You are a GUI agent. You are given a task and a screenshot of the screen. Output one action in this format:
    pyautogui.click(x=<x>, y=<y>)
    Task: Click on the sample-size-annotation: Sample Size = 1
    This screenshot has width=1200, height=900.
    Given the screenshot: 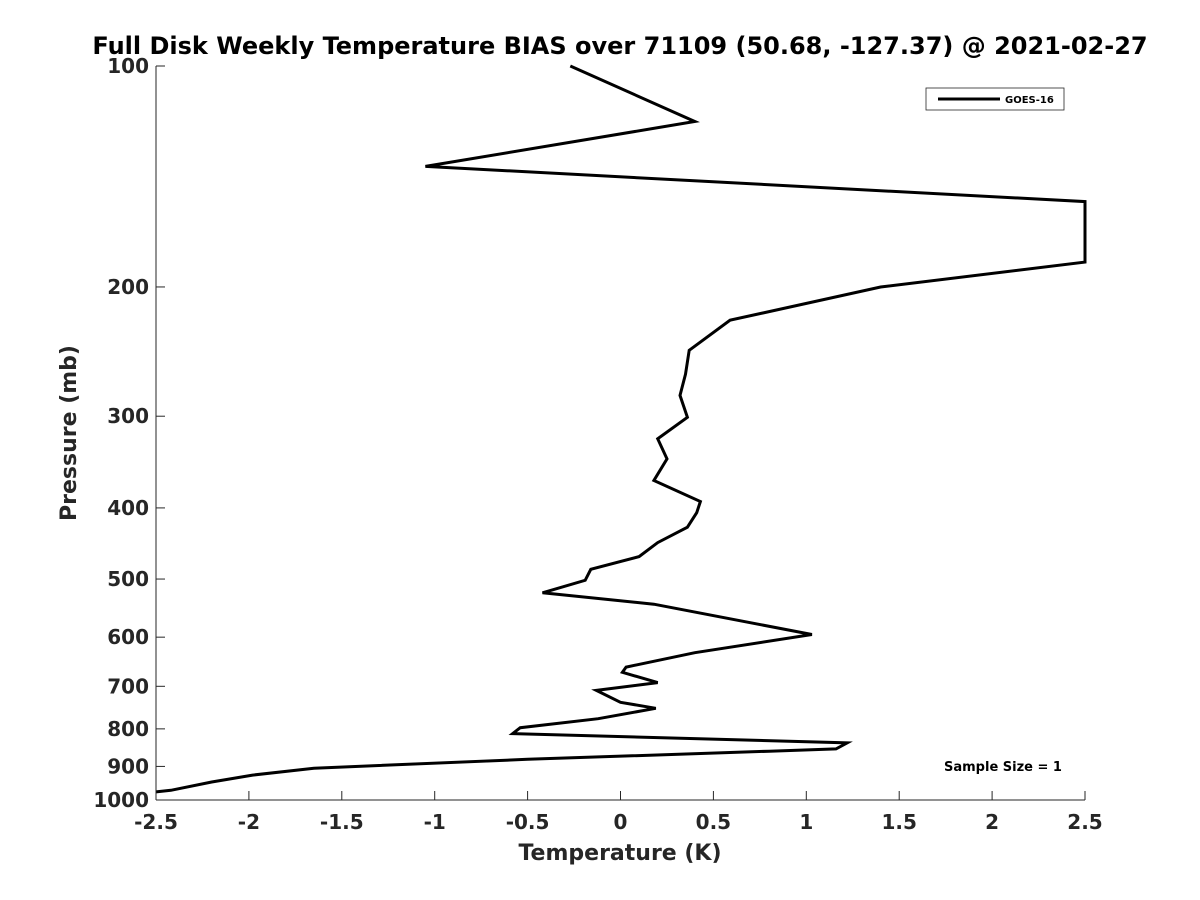 What is the action you would take?
    pyautogui.click(x=1003, y=767)
    